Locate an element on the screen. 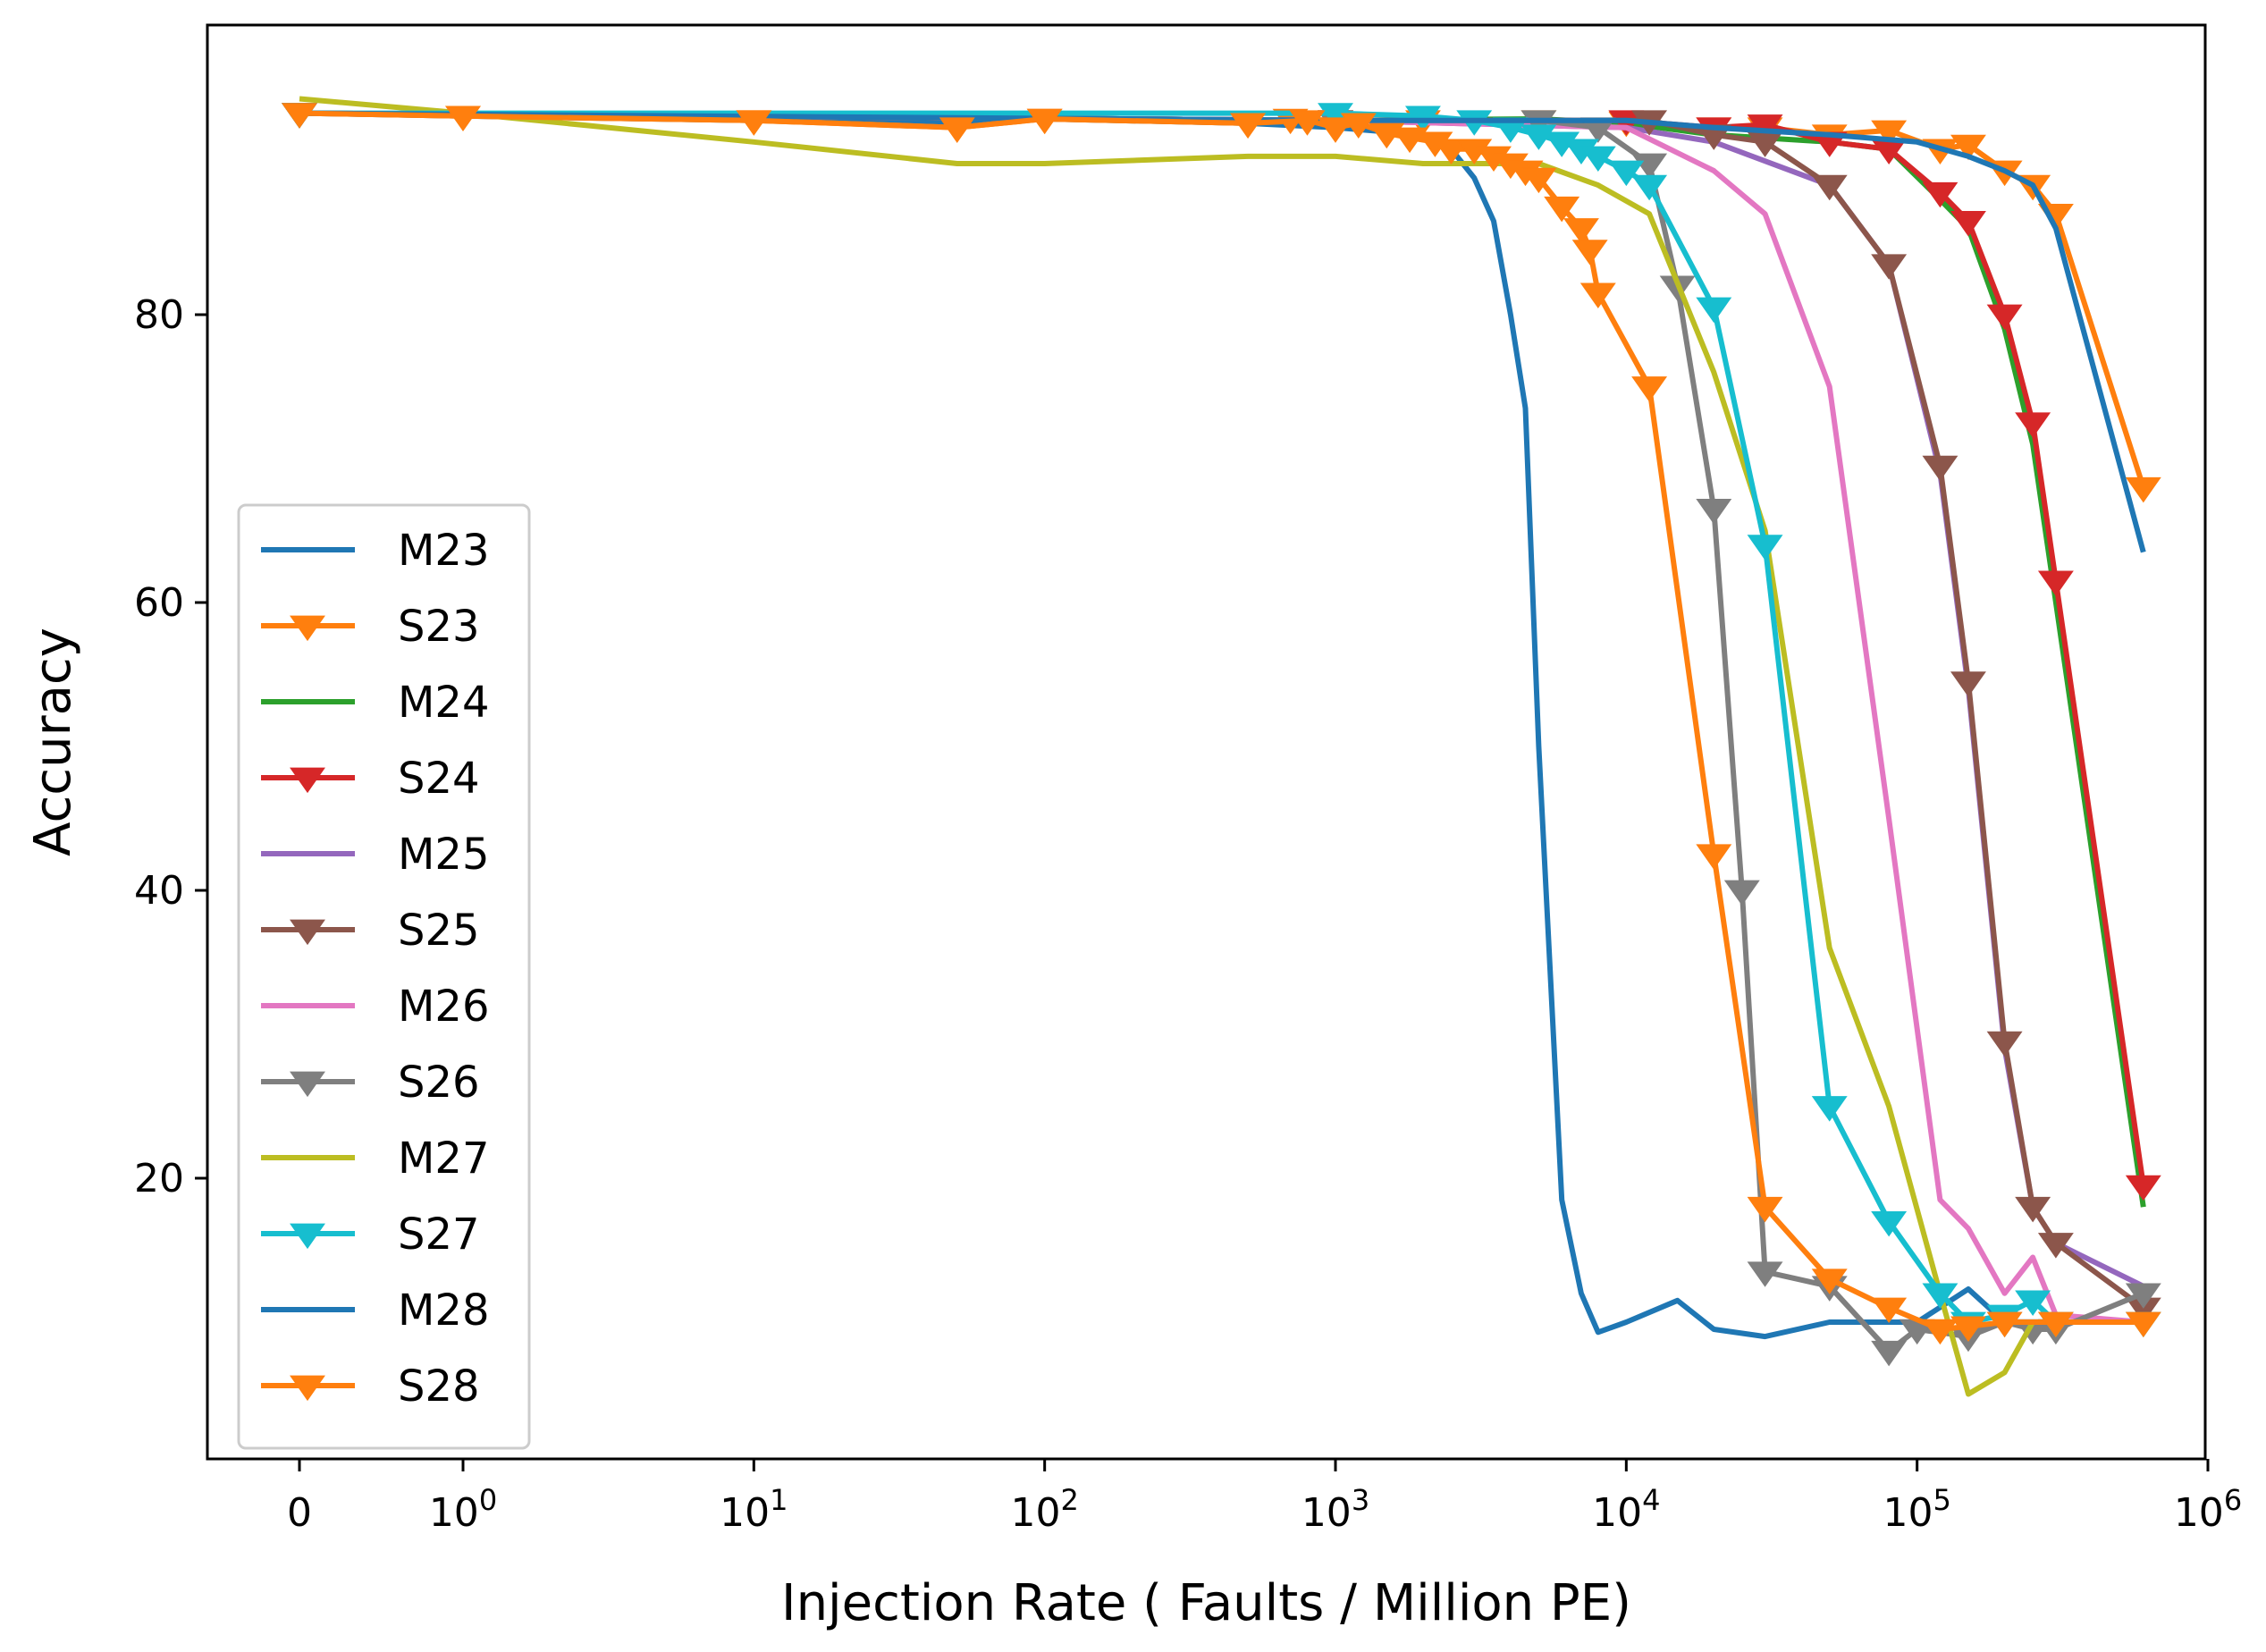  legend-item: M27 is located at coordinates (376, 1159).